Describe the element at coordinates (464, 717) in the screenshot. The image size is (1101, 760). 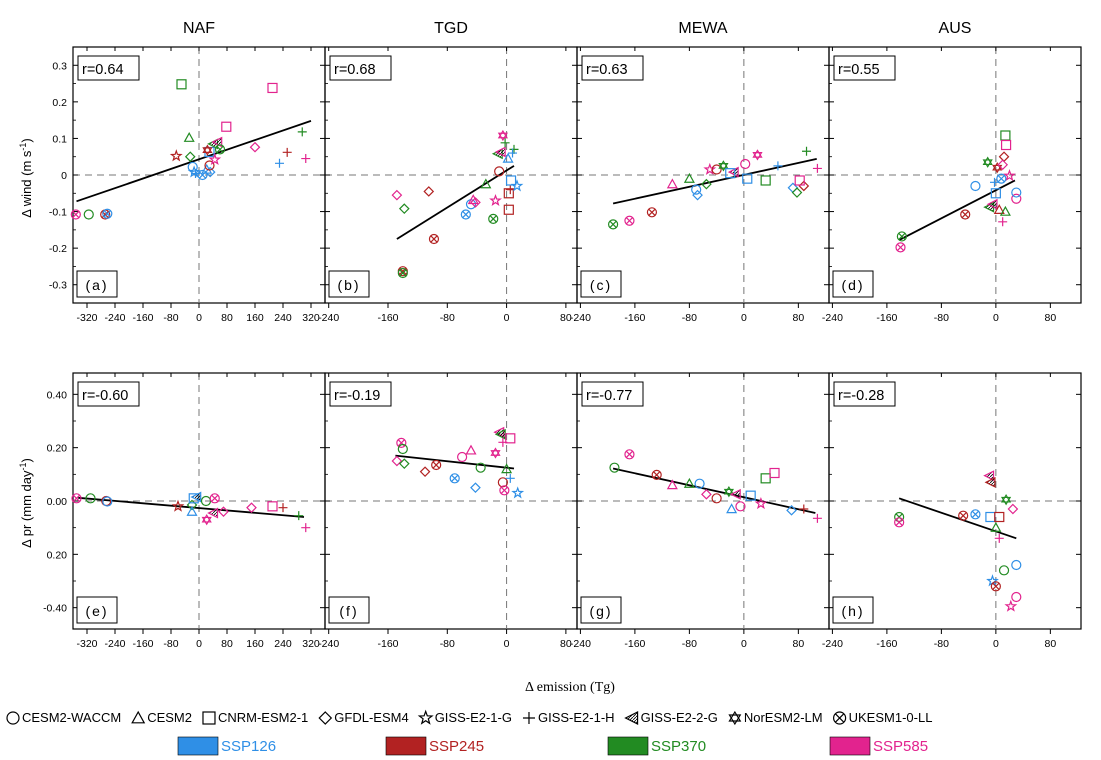
I see `legend-item-giss-e2-1-g: GISS-E2-1-G` at that location.